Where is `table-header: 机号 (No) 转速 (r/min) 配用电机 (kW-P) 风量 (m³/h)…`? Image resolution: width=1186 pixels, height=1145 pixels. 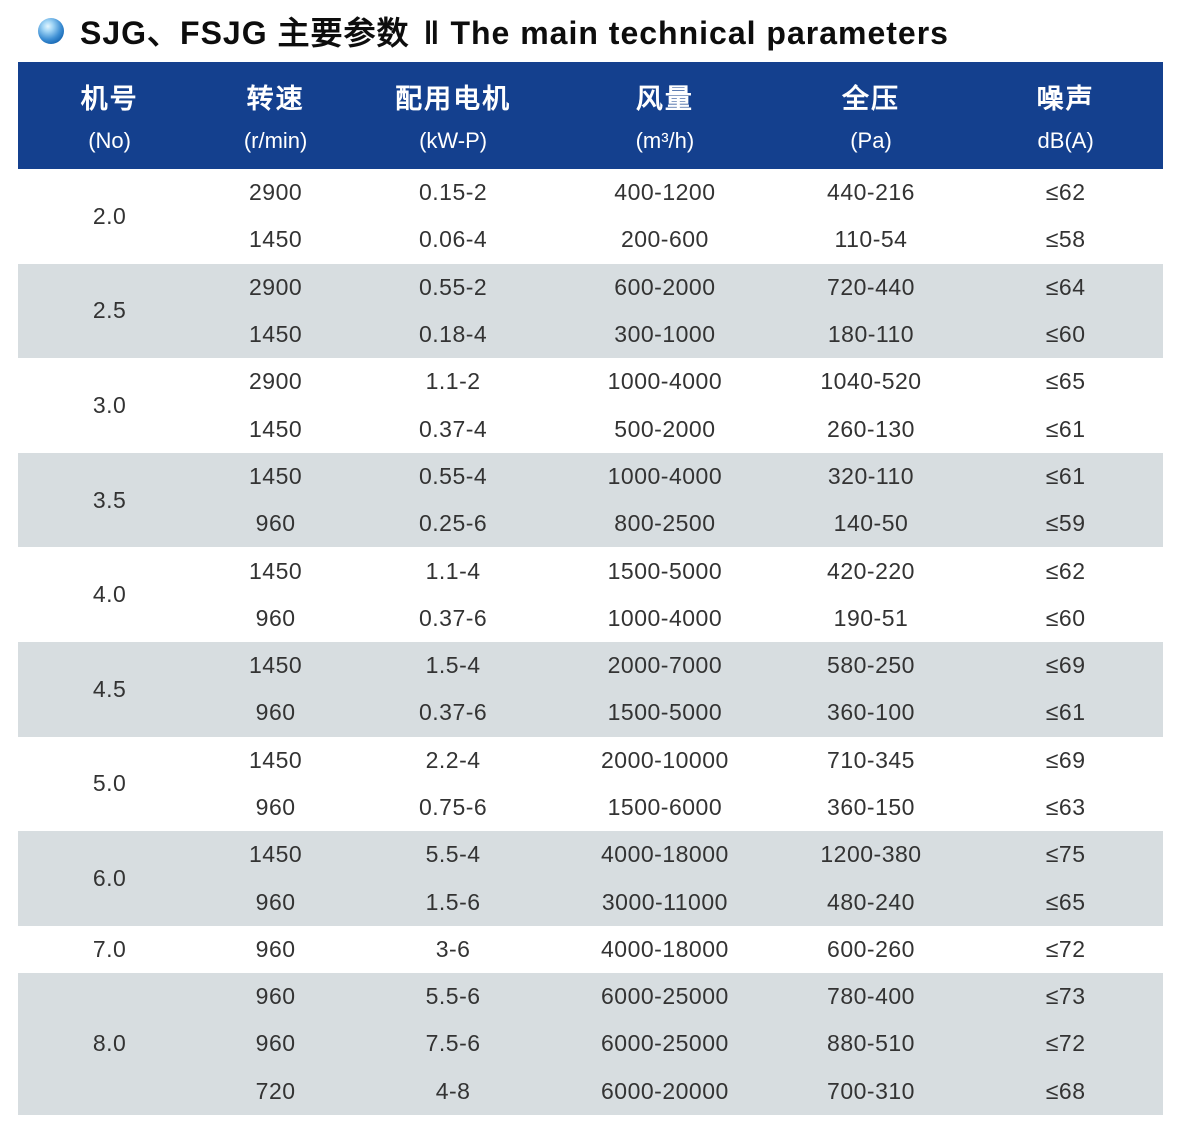
table-header: 机号 (No) 转速 (r/min) 配用电机 (kW-P) 风量 (m³/h)… is located at coordinates (590, 115).